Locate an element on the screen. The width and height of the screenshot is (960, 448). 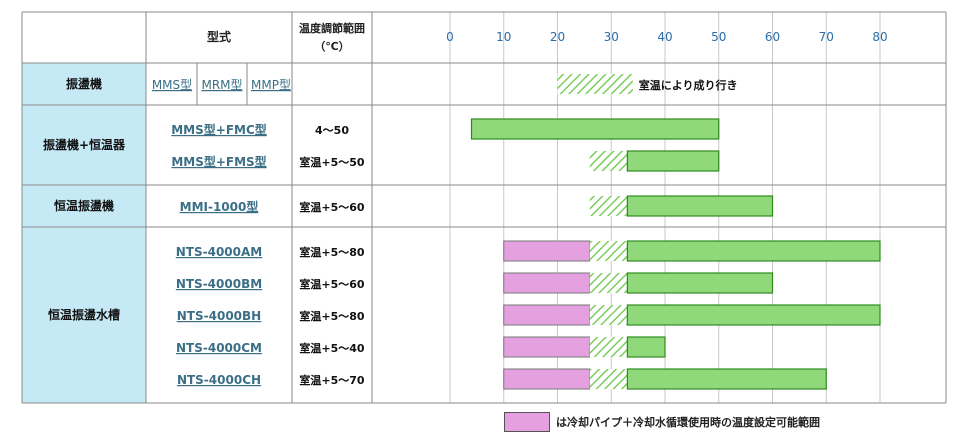
legend-swatch-cooling is located at coordinates (527, 422).